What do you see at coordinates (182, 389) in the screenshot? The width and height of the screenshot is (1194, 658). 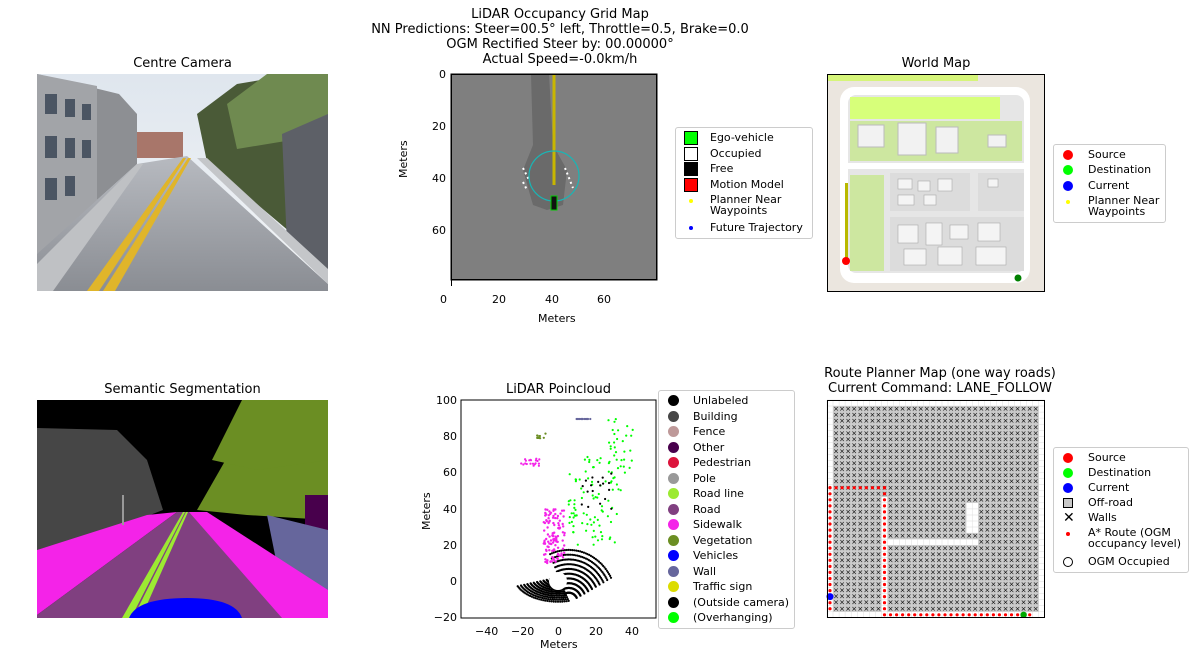 I see `segmentation-title: Semantic Segmentation` at bounding box center [182, 389].